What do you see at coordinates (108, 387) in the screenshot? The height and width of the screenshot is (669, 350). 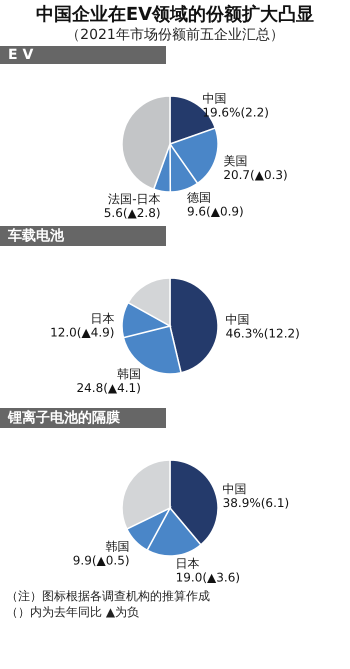 I see `data-label: 24.8(▲4.1)` at bounding box center [108, 387].